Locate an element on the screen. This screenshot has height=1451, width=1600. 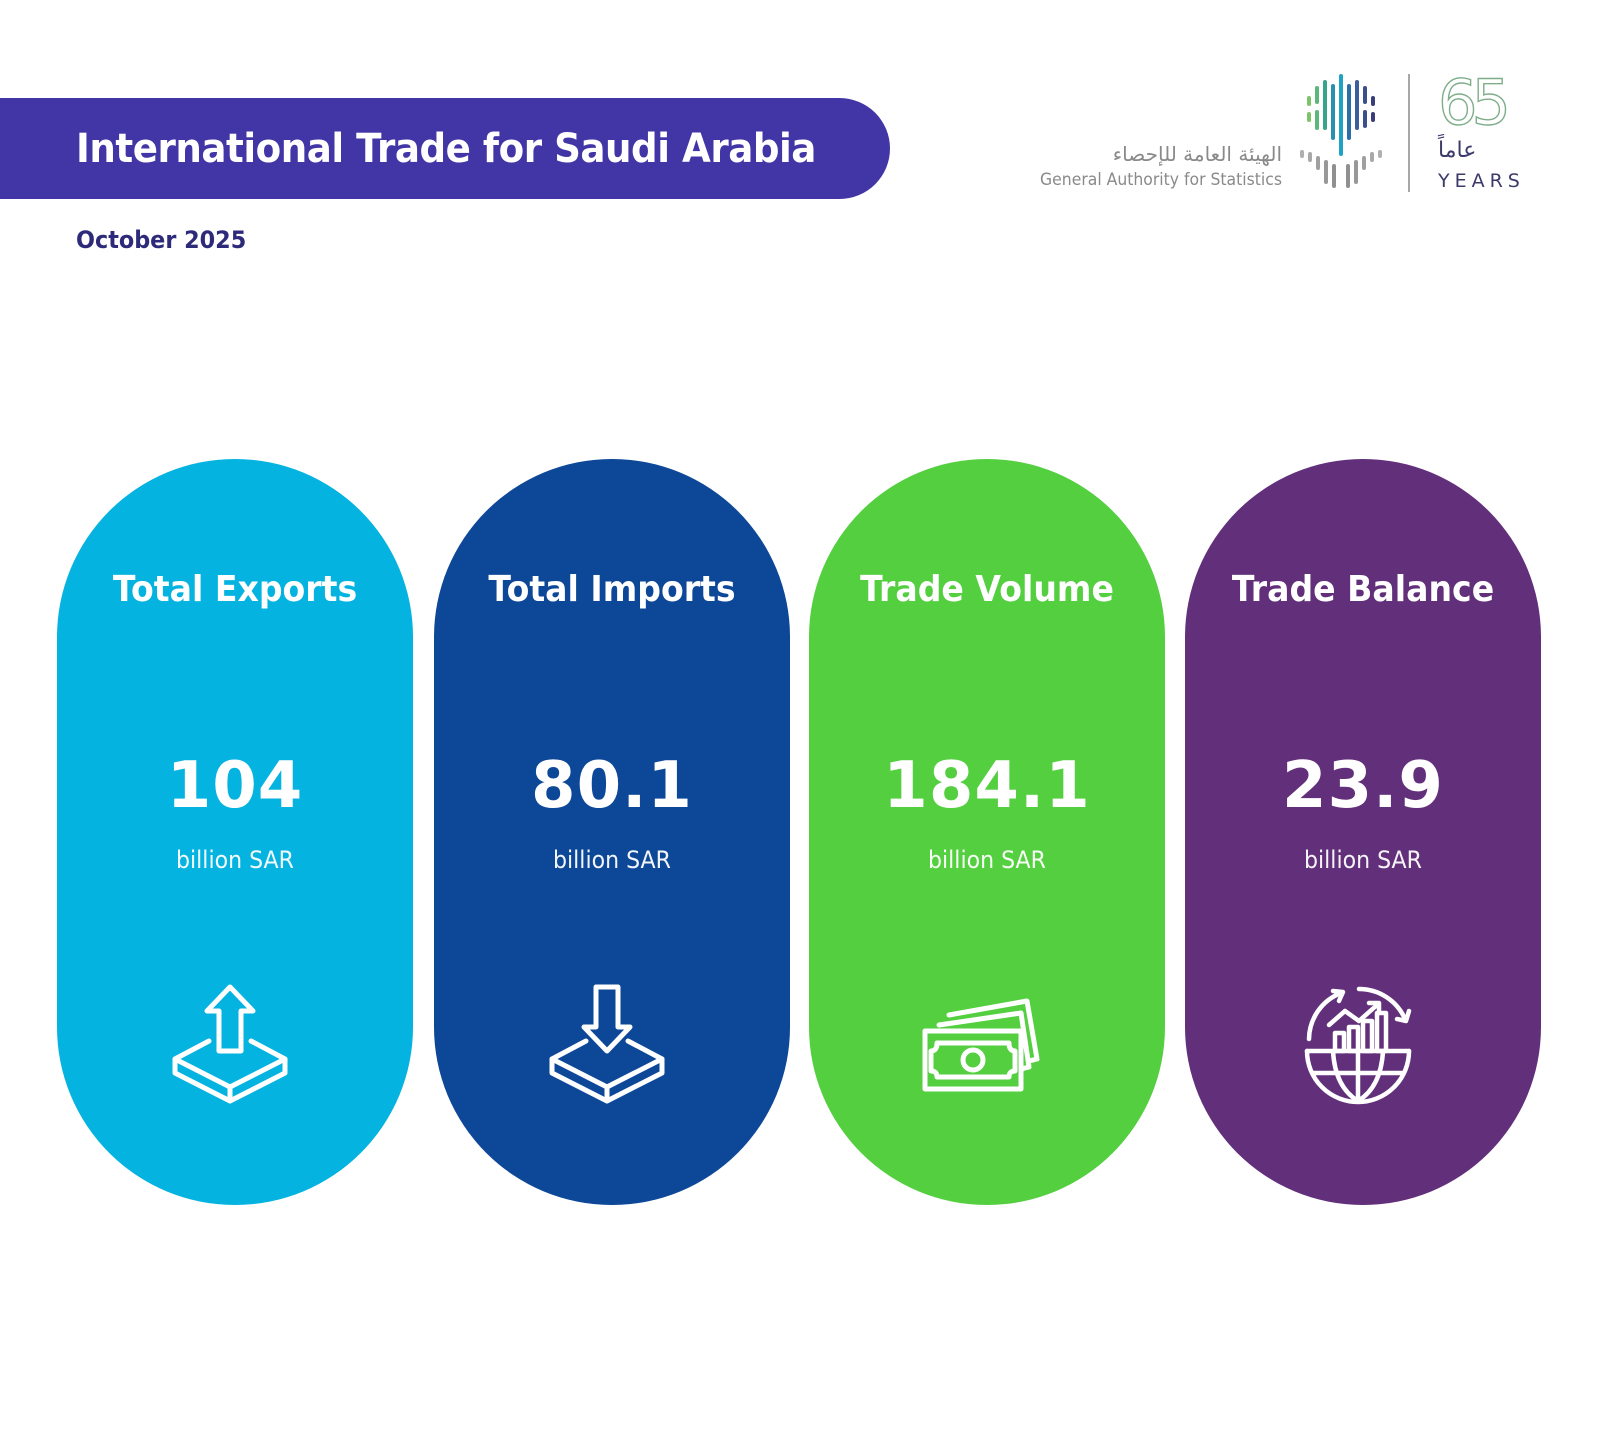
anniversary-badge: 65 عاماً YEARS is located at coordinates (1485, 130).